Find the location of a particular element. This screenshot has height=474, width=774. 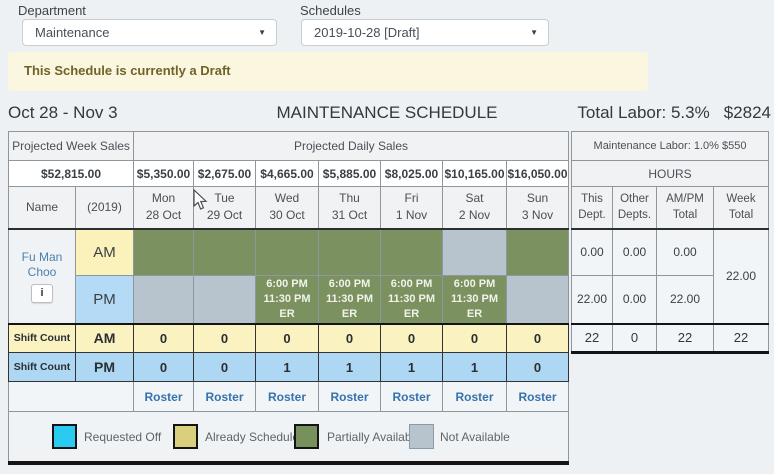

not-available-label: Not Available is located at coordinates (475, 437).